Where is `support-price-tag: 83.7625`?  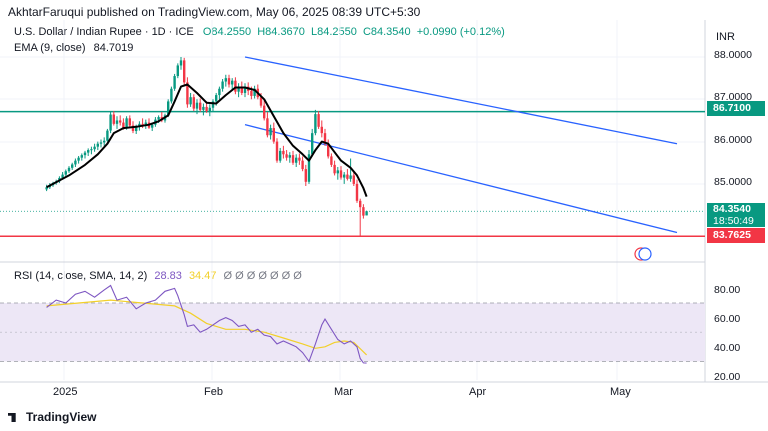
support-price-tag: 83.7625 is located at coordinates (736, 235).